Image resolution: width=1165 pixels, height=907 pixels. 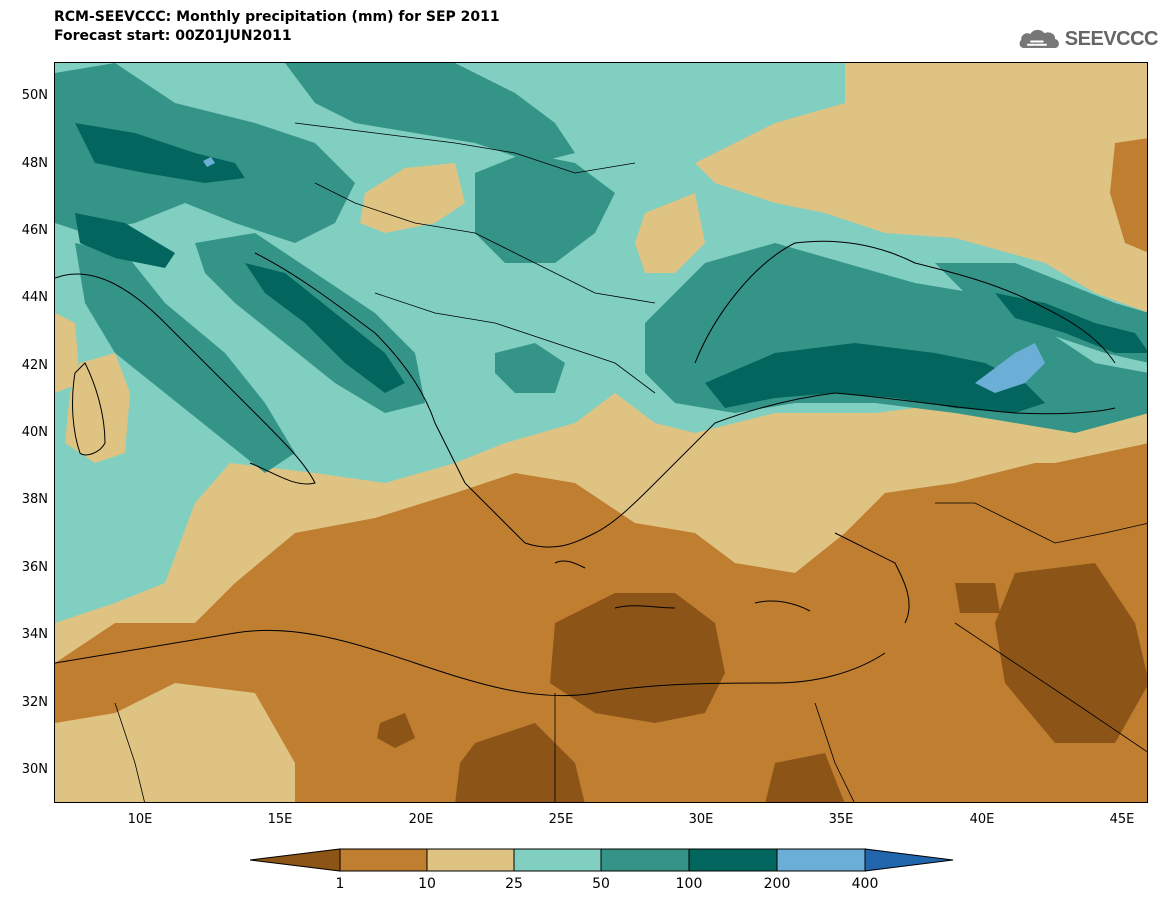 What do you see at coordinates (701, 819) in the screenshot?
I see `lon-label-30e: 30E` at bounding box center [701, 819].